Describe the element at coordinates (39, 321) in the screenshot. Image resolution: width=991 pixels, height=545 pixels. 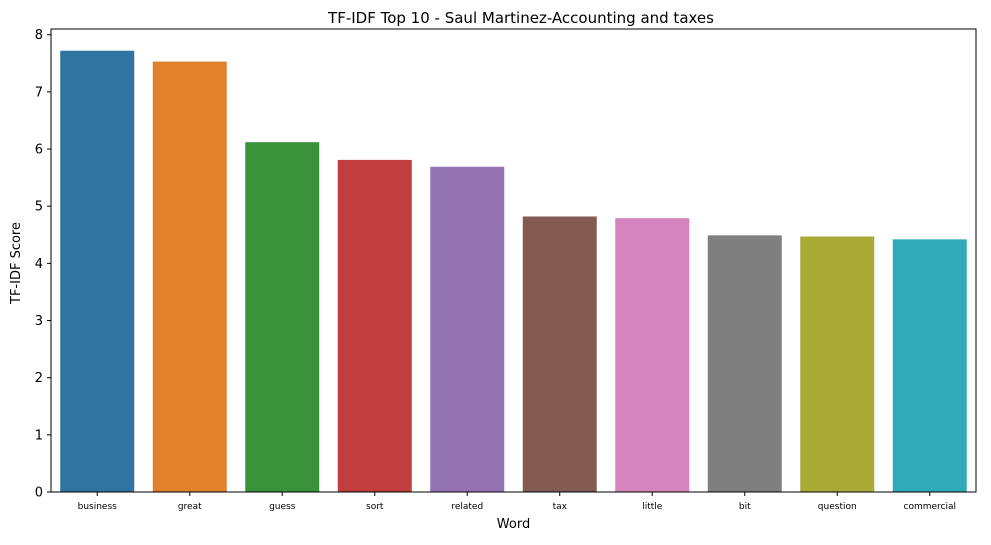
I see `y-tick-label: 3` at that location.